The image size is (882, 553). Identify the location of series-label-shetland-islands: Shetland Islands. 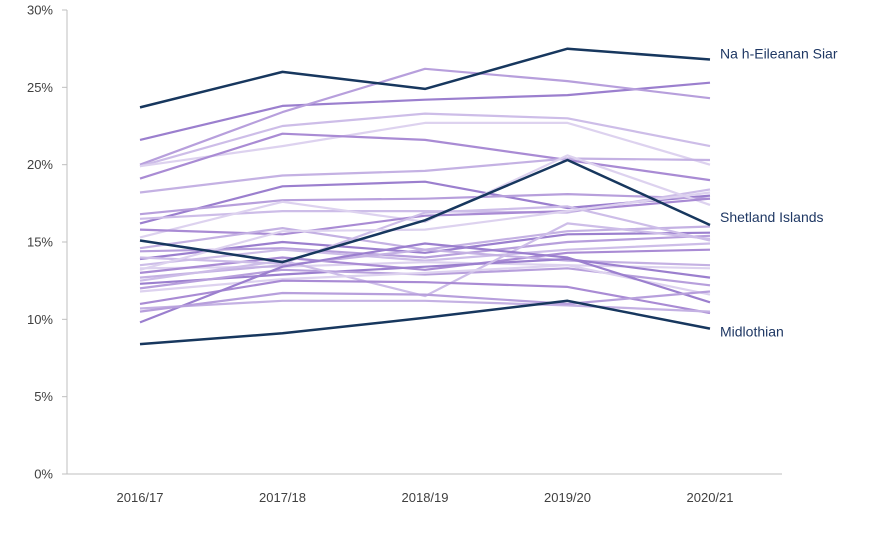
(772, 217).